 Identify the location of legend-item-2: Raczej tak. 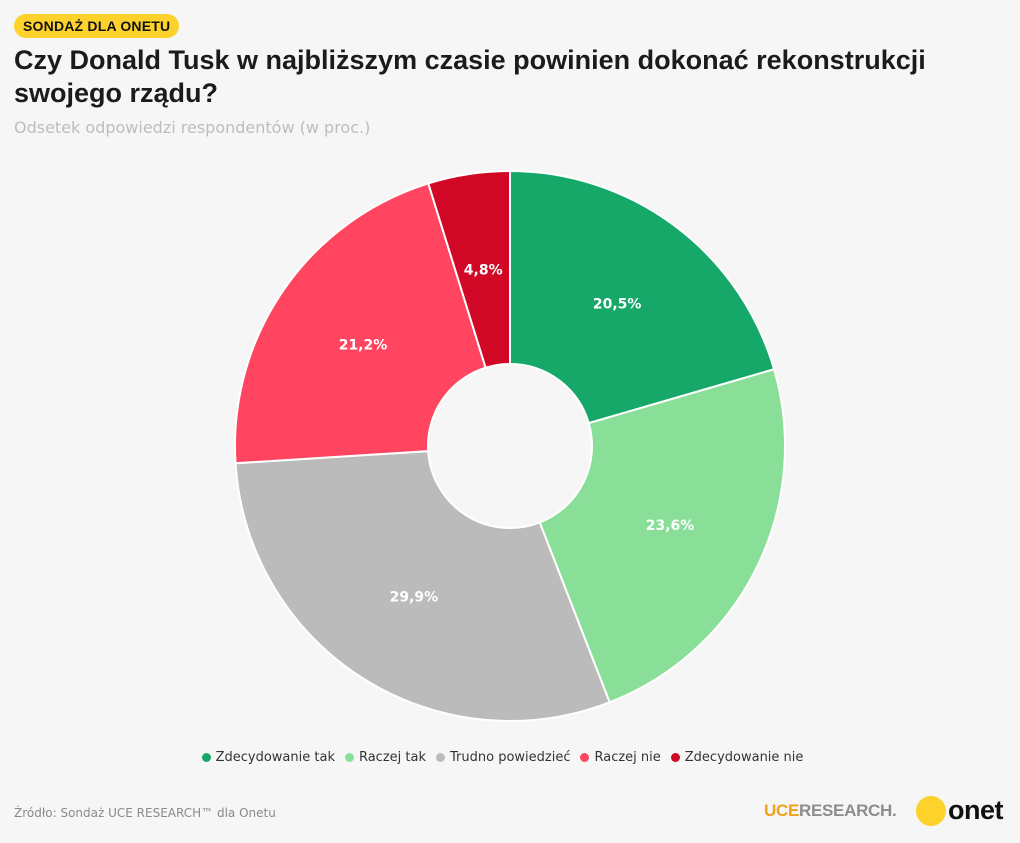
(385, 757).